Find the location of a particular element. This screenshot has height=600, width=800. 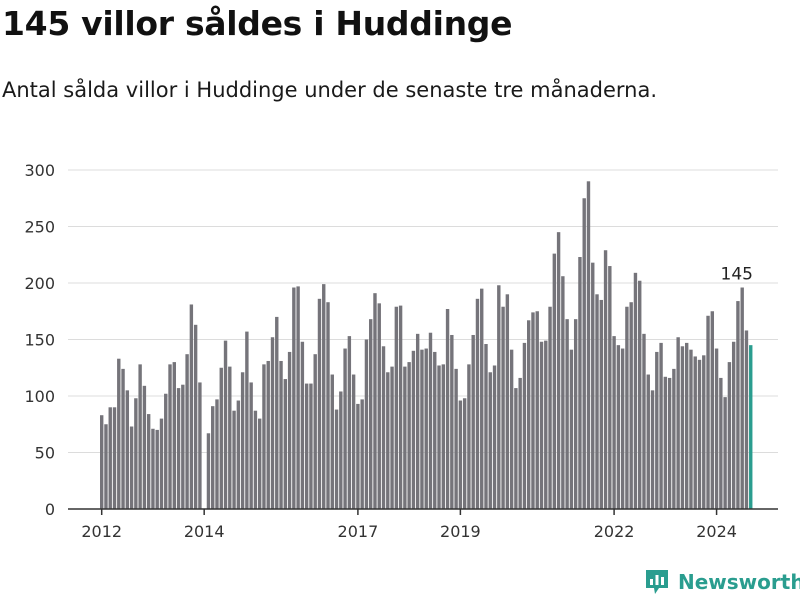

brand-name: Newsworthy is located at coordinates (739, 582).